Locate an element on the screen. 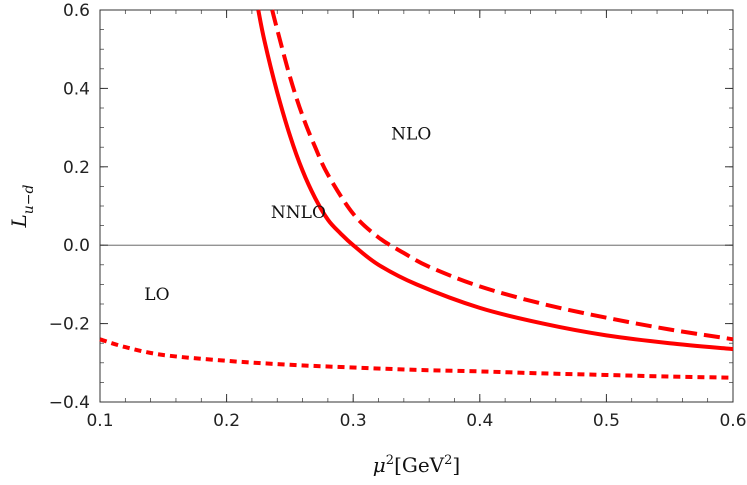 The image size is (747, 485). series-line-lo is located at coordinates (416, 358).